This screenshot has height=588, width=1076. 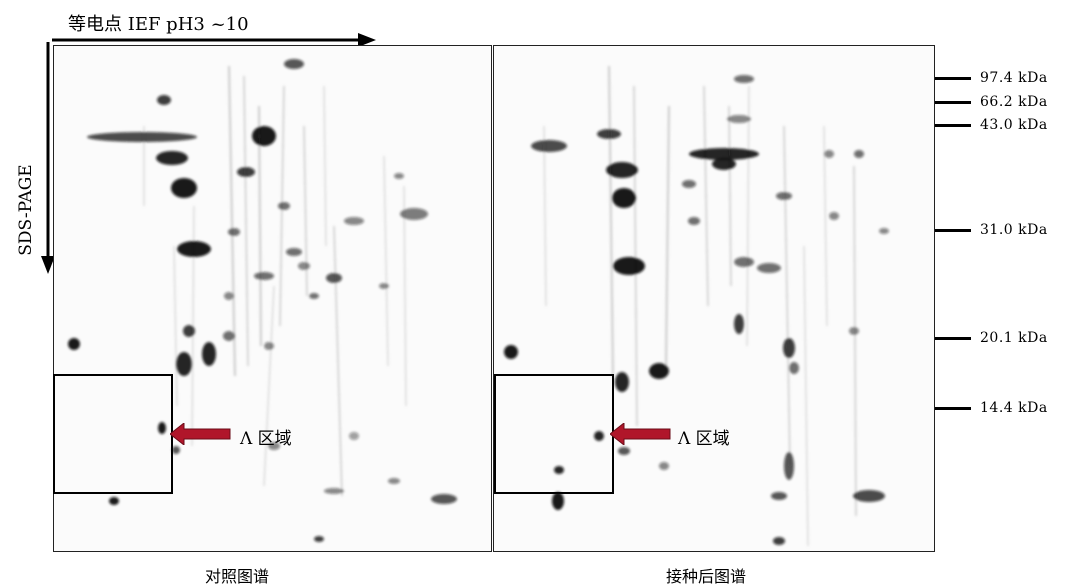 I want to click on ief-axis-label: 等电点 IEF pH3 ~10, so click(x=158, y=24).